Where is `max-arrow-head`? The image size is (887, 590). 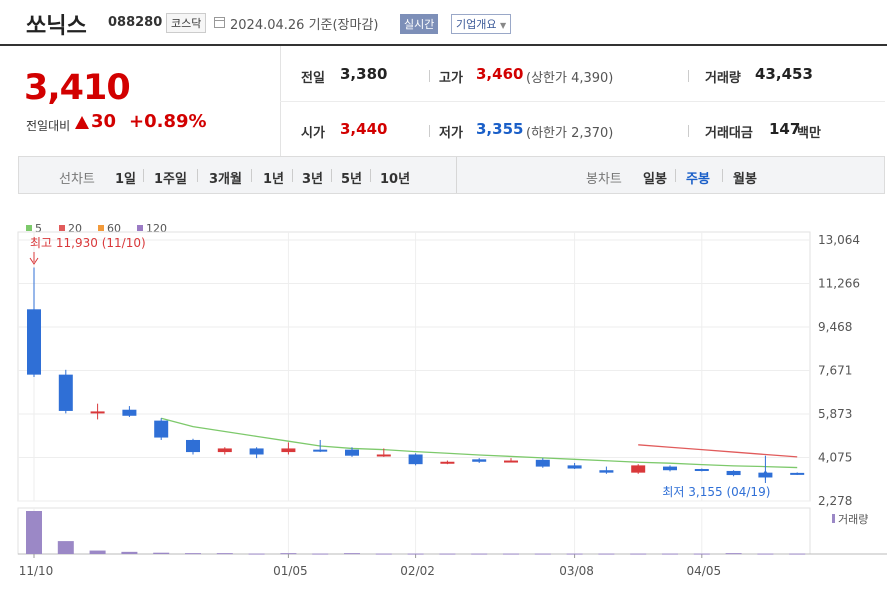
max-arrow-head is located at coordinates (34, 261).